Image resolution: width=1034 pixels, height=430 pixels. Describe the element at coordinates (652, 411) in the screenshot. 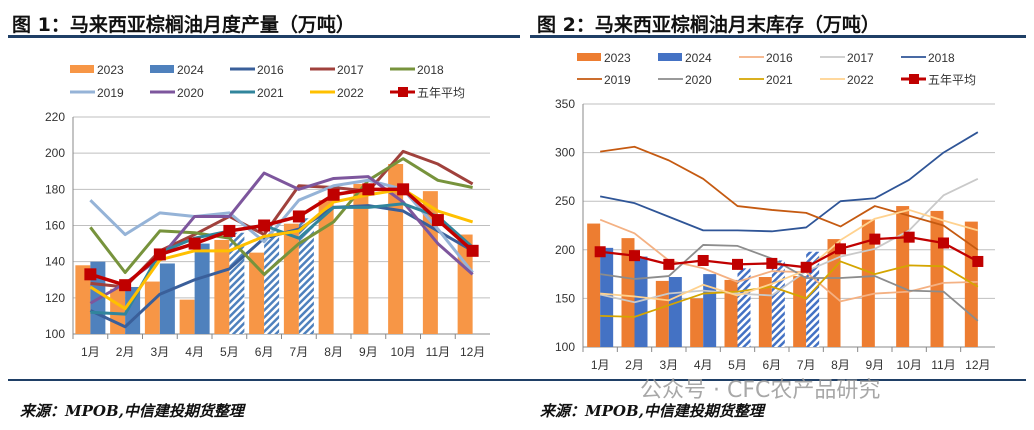

I see `chart2-source: 来源：MPOB,中信建投期货整理` at that location.